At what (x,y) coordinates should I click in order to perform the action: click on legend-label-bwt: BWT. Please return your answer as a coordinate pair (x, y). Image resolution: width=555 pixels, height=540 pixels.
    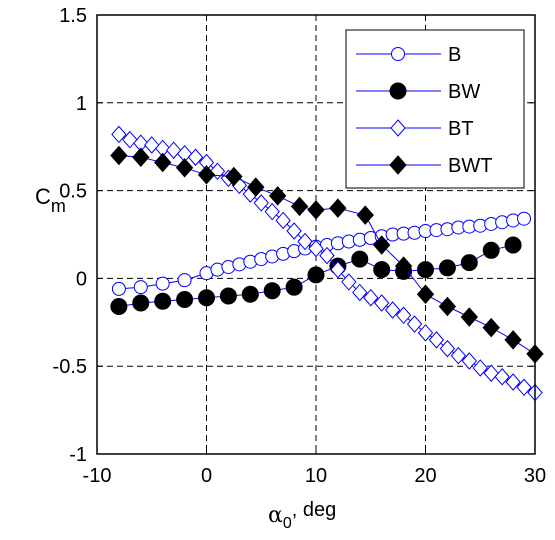
    Looking at the image, I should click on (470, 166).